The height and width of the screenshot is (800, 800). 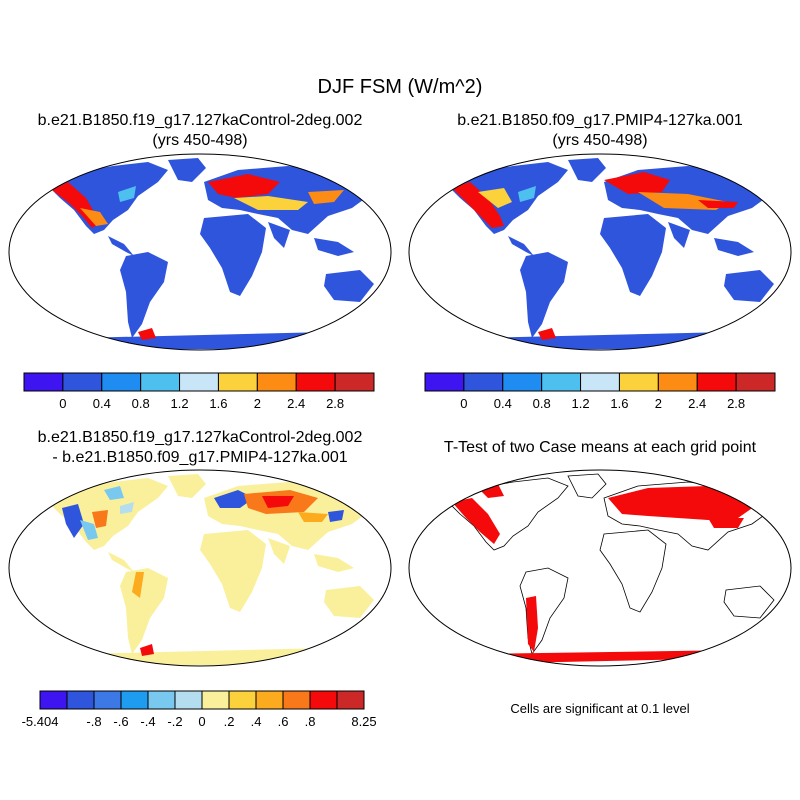 I want to click on colorbar-tick-label: .4, so click(x=256, y=721).